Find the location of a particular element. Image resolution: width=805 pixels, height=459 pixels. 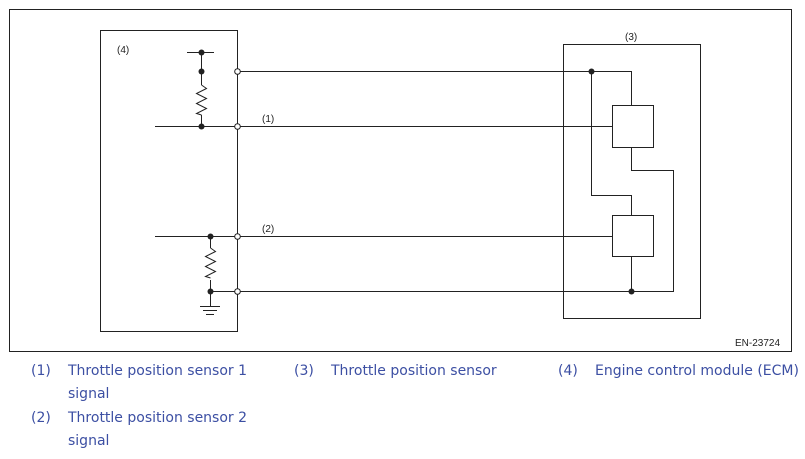

sensor-box is located at coordinates (632, 181).